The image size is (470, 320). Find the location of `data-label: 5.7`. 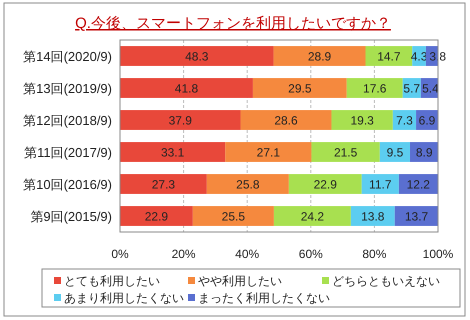

data-label: 5.7 is located at coordinates (411, 89).